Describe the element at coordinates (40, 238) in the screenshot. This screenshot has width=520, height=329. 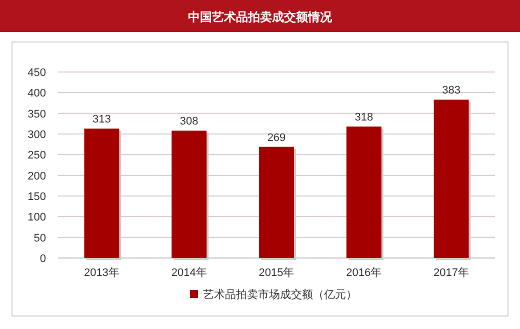
I see `y-tick-label: 50` at that location.